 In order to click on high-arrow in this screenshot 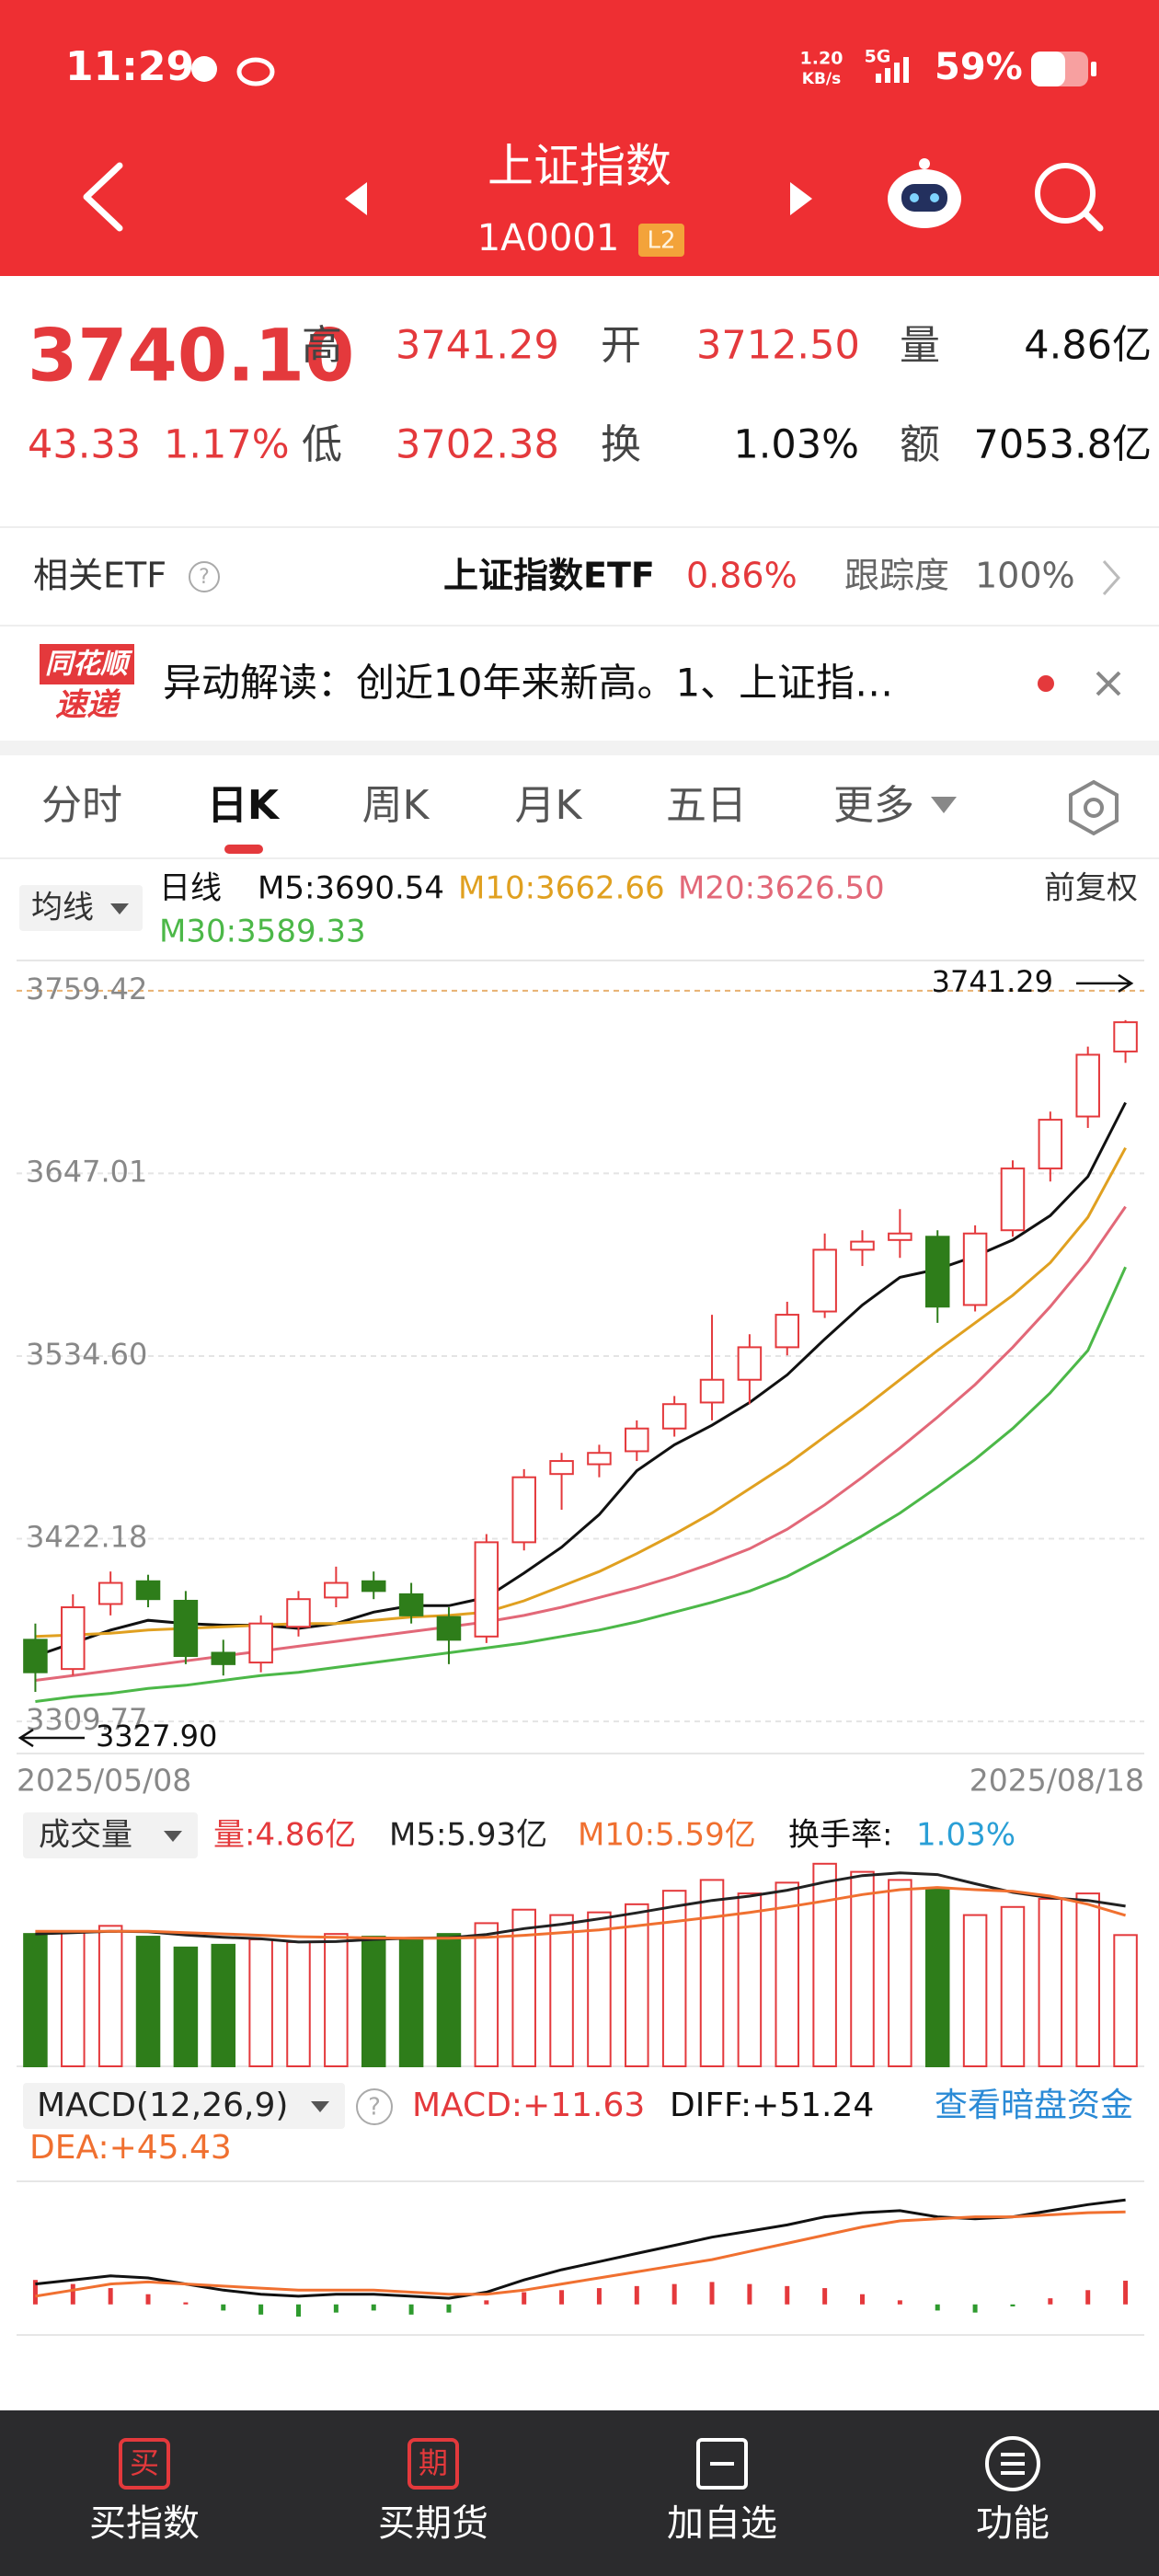, I will do `click(1105, 983)`.